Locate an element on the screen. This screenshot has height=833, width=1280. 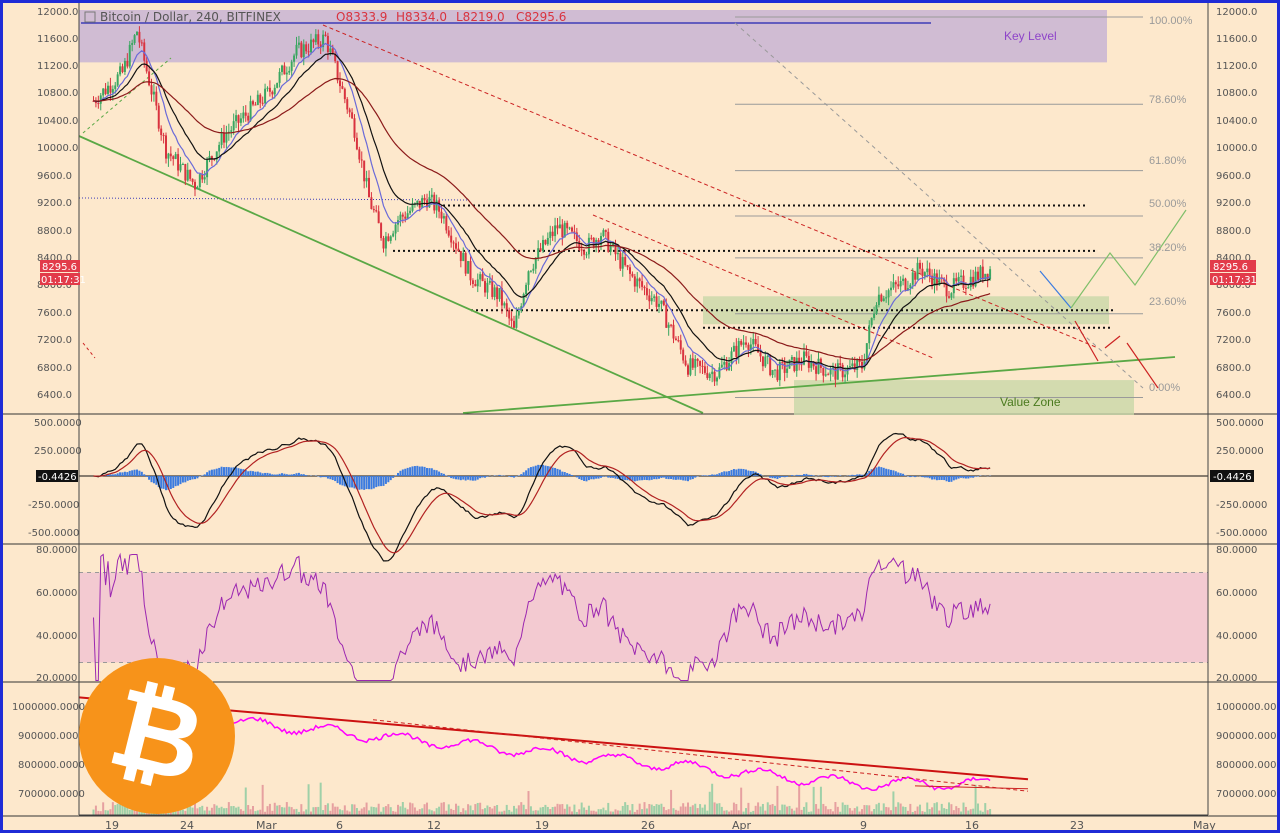
x-tick: 6 is located at coordinates (339, 825).